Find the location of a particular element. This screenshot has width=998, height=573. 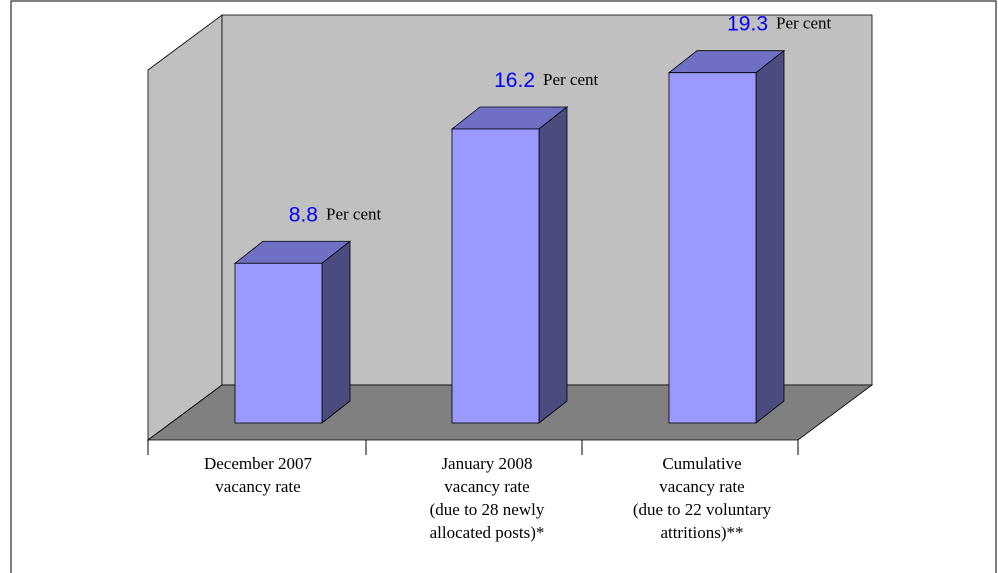

x-tick-label: January 2008 is located at coordinates (486, 463).